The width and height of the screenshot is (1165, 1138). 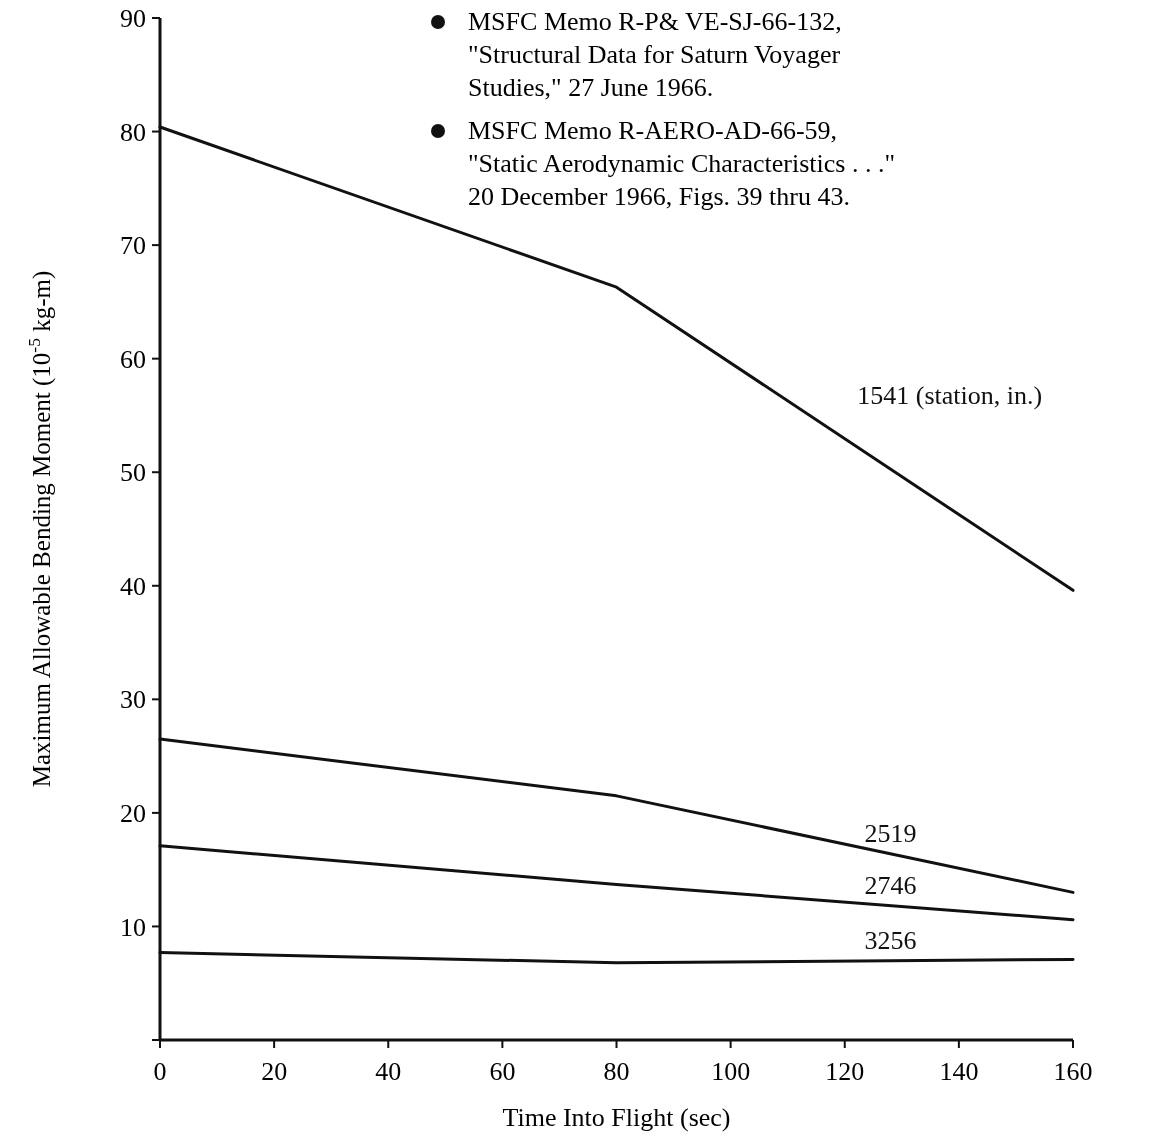 I want to click on y-tick-label: 30, so click(x=133, y=700).